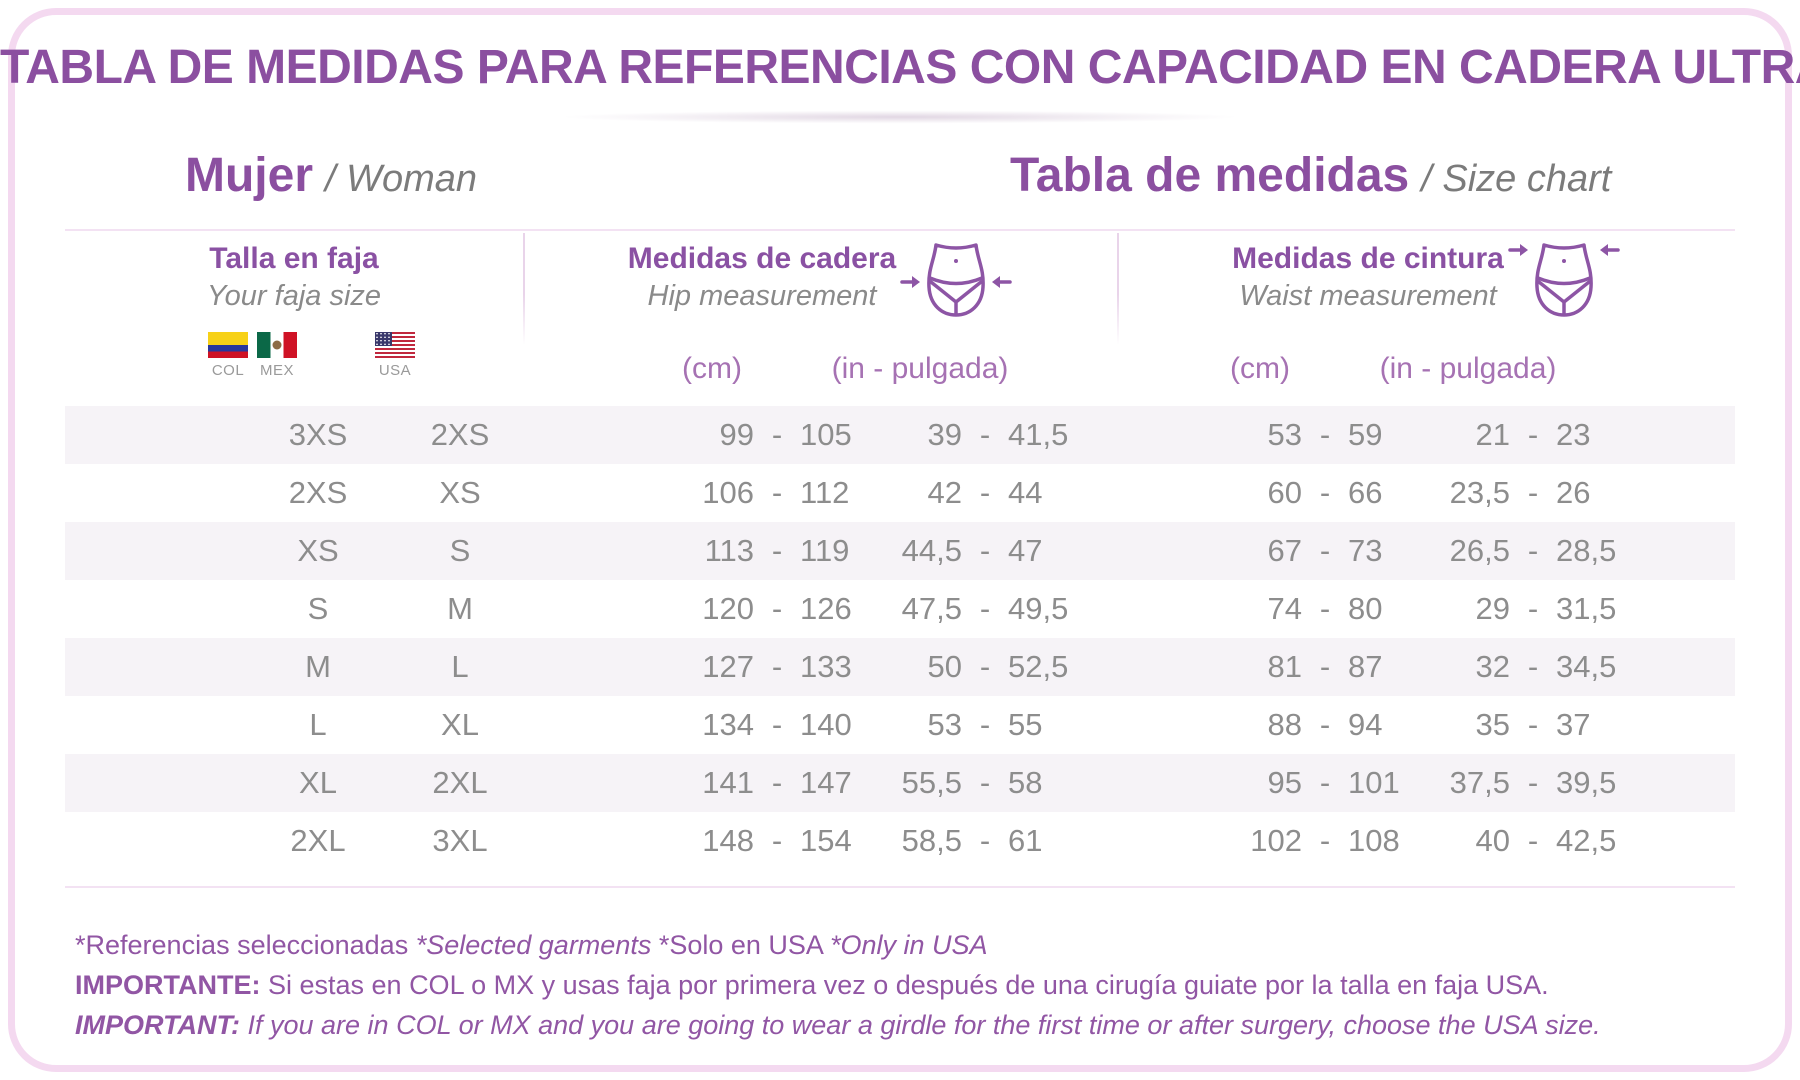 This screenshot has height=1080, width=1800. Describe the element at coordinates (460, 782) in the screenshot. I see `size-usa-cell: 2XL` at that location.